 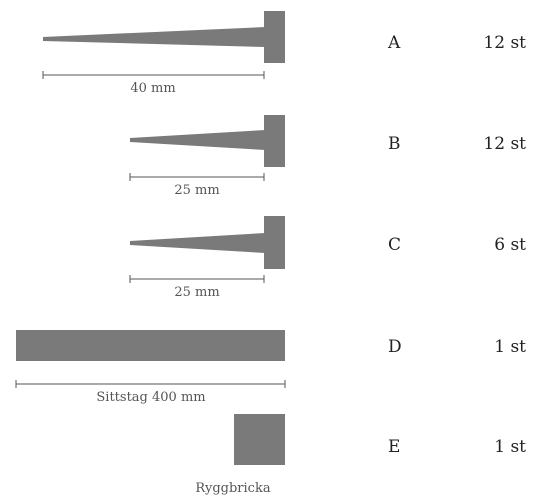 I want to click on part-e-washer, so click(x=259, y=439).